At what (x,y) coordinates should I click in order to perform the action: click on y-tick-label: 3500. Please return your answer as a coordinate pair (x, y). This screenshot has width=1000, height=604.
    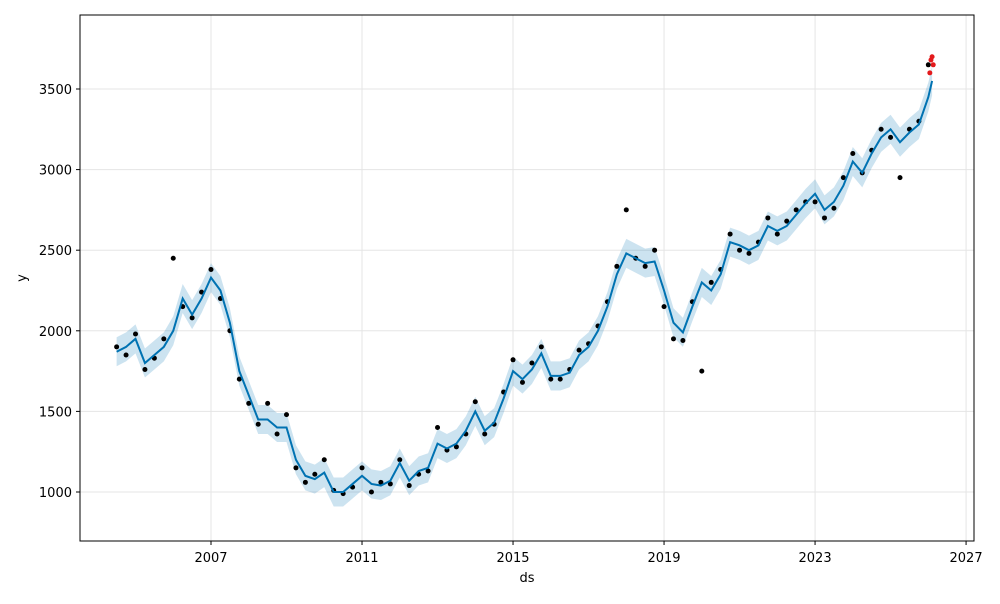
    Looking at the image, I should click on (55, 90).